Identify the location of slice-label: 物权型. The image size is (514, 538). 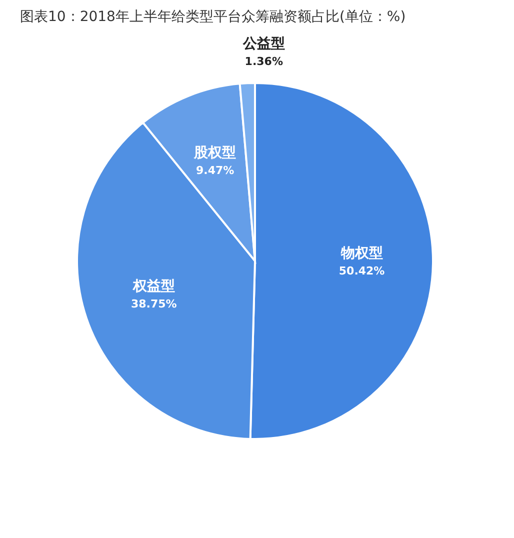
(361, 253).